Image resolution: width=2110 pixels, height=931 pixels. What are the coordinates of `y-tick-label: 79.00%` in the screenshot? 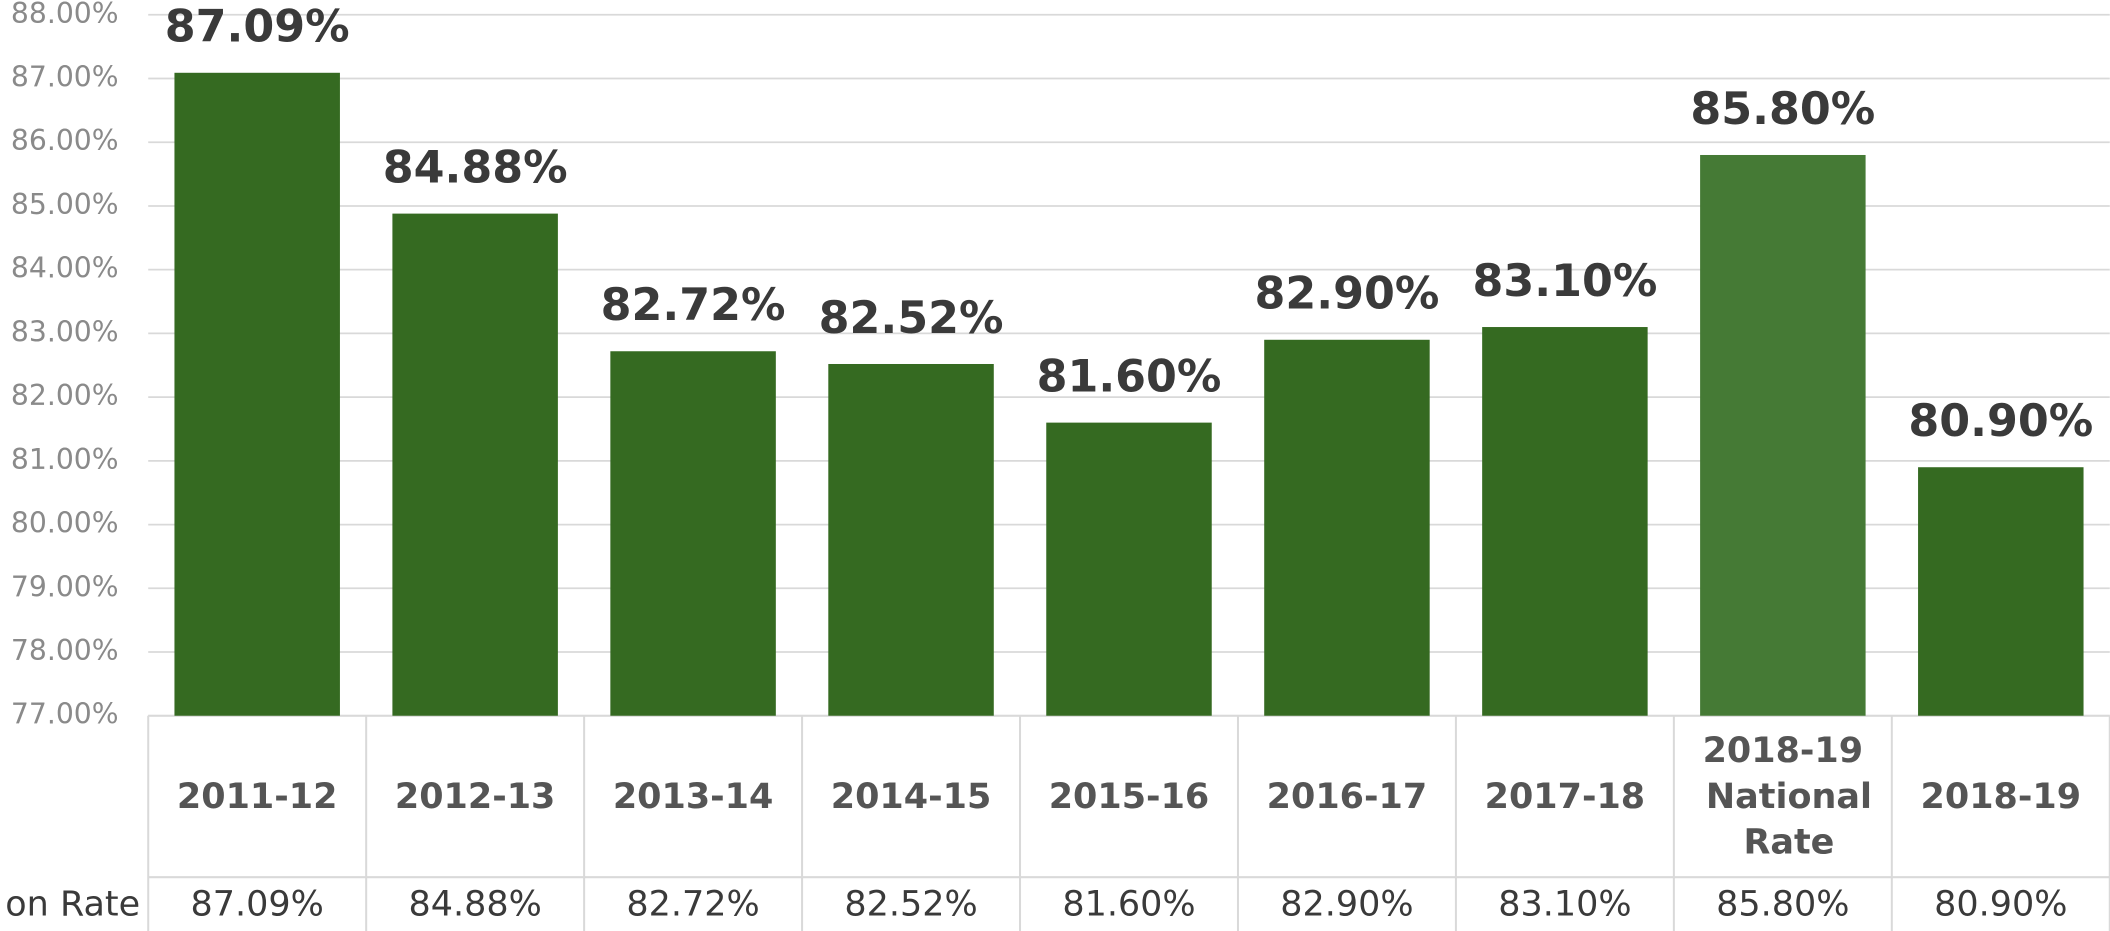 It's located at (65, 586).